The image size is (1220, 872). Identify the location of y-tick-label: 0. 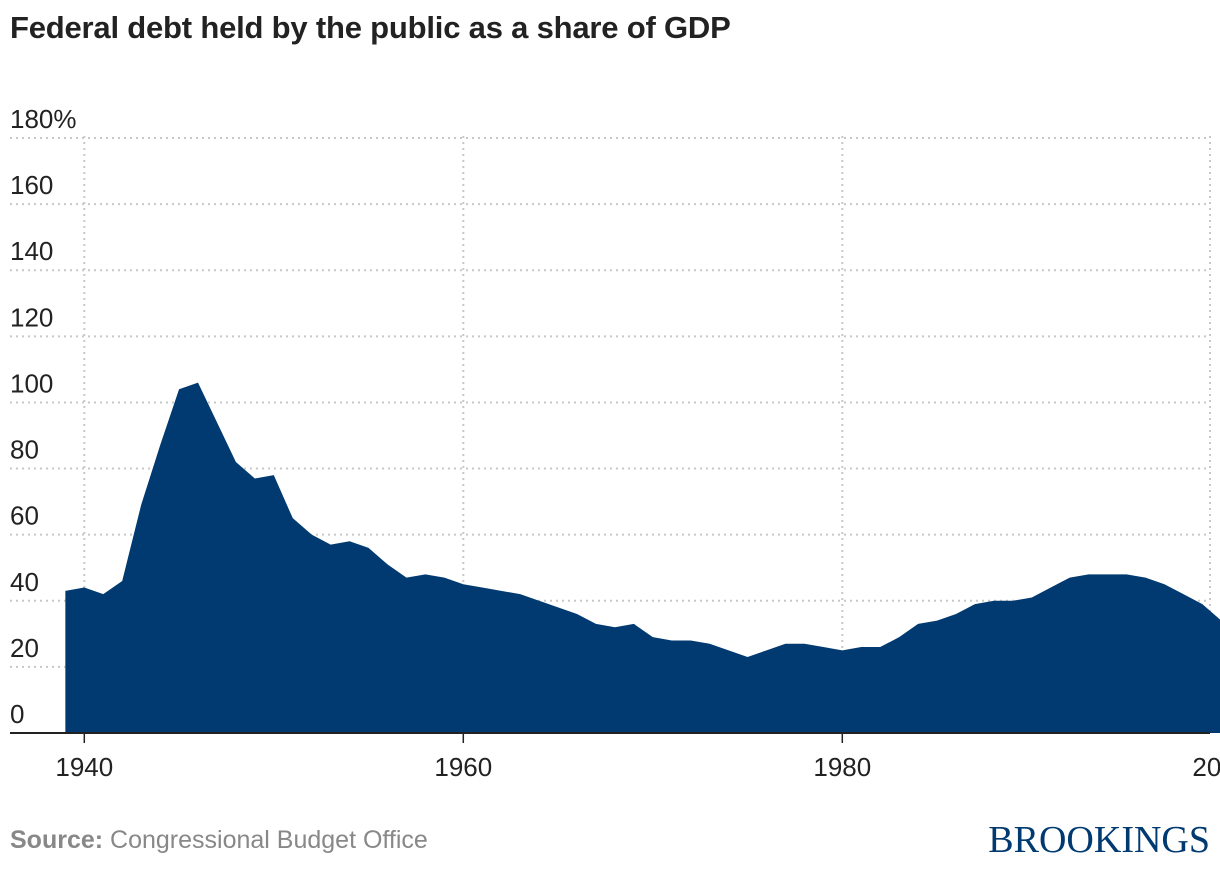
(17, 714).